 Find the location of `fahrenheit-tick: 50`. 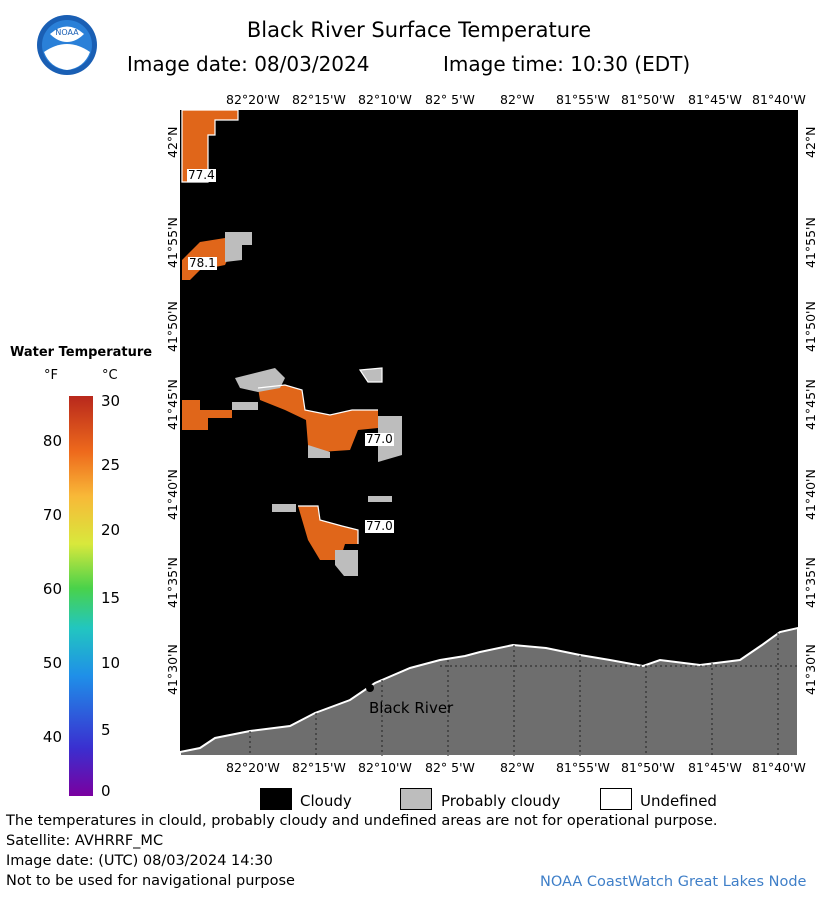

fahrenheit-tick: 50 is located at coordinates (52, 663).